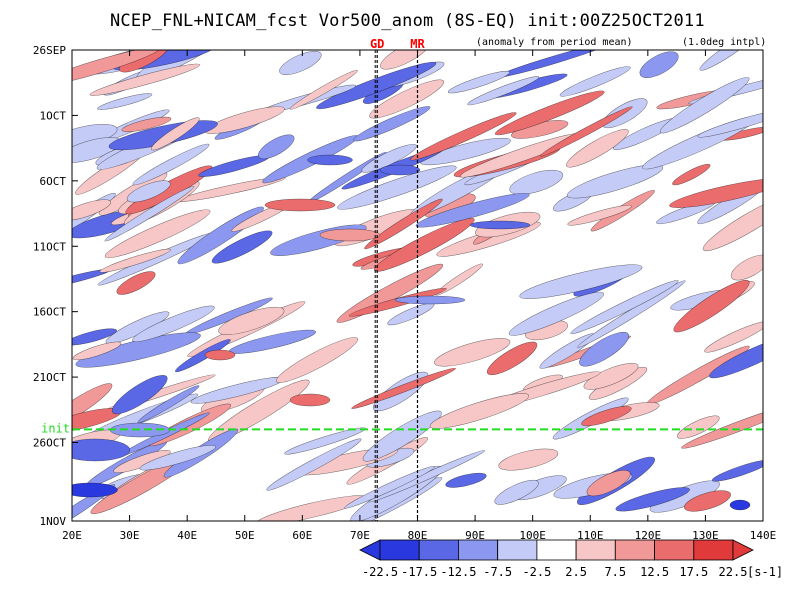 The width and height of the screenshot is (800, 600). Describe the element at coordinates (693, 572) in the screenshot. I see `colorbar-label: 17.5` at that location.